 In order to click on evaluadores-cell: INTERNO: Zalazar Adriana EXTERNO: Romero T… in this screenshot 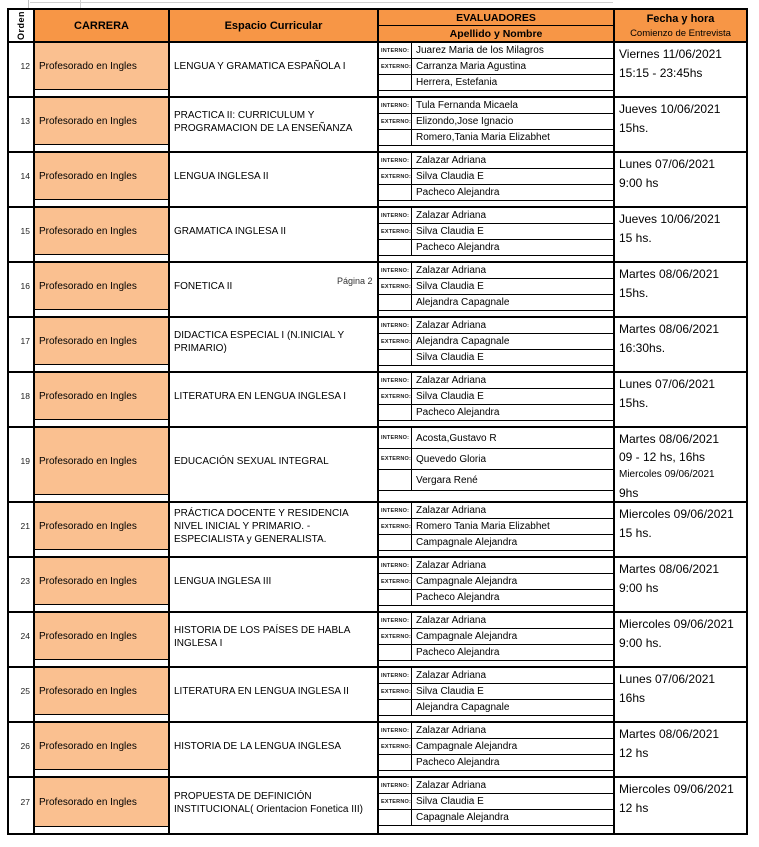, I will do `click(497, 529)`.